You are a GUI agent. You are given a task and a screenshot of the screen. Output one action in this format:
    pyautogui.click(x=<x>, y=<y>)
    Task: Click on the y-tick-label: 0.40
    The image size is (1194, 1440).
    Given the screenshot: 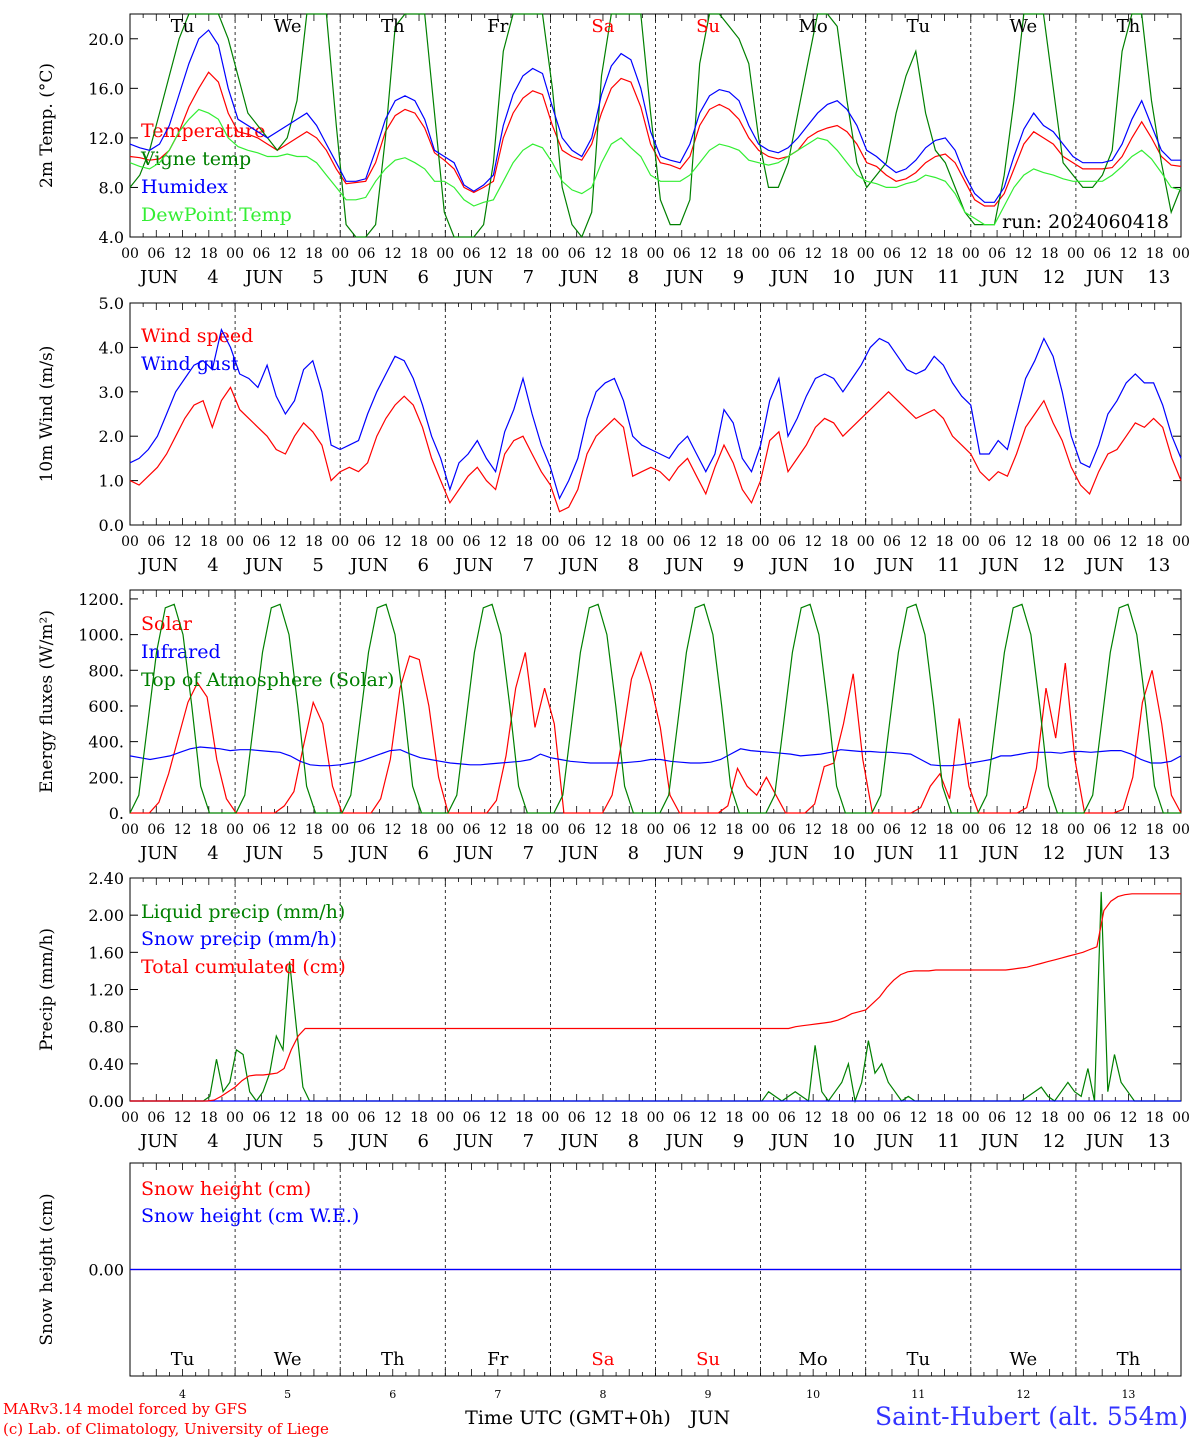 What is the action you would take?
    pyautogui.click(x=106, y=1064)
    